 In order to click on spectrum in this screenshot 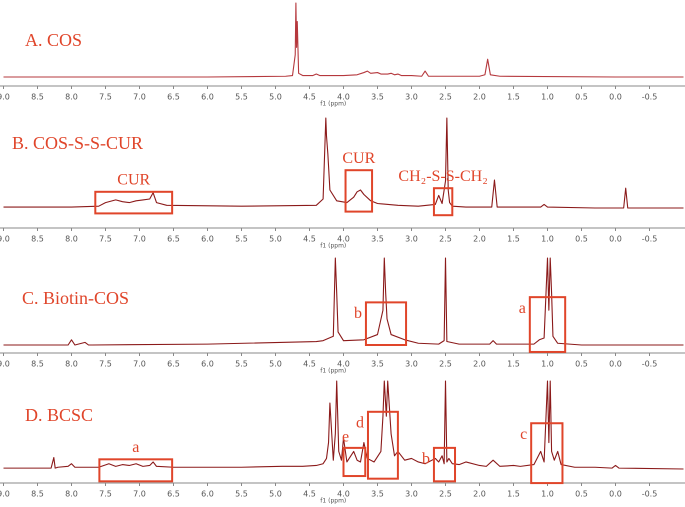, I will do `click(343, 40)`.